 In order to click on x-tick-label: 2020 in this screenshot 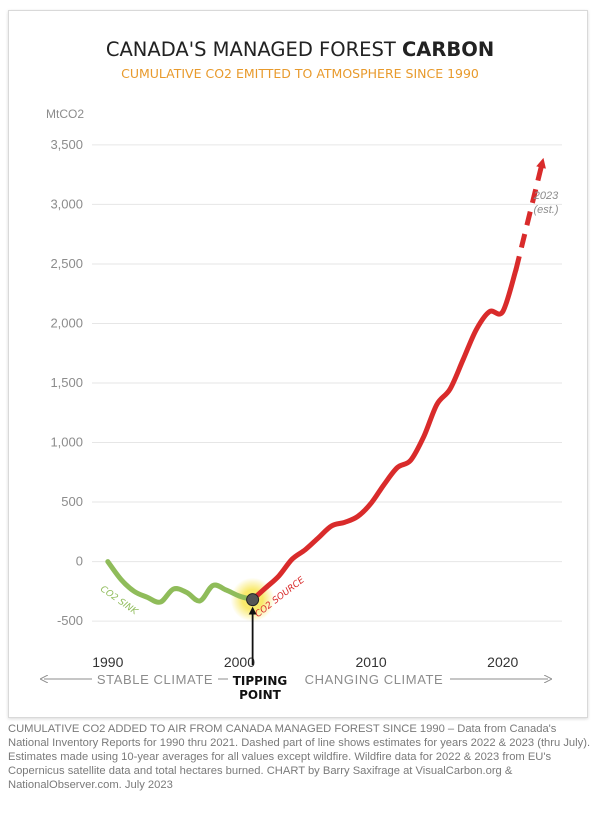, I will do `click(502, 662)`.